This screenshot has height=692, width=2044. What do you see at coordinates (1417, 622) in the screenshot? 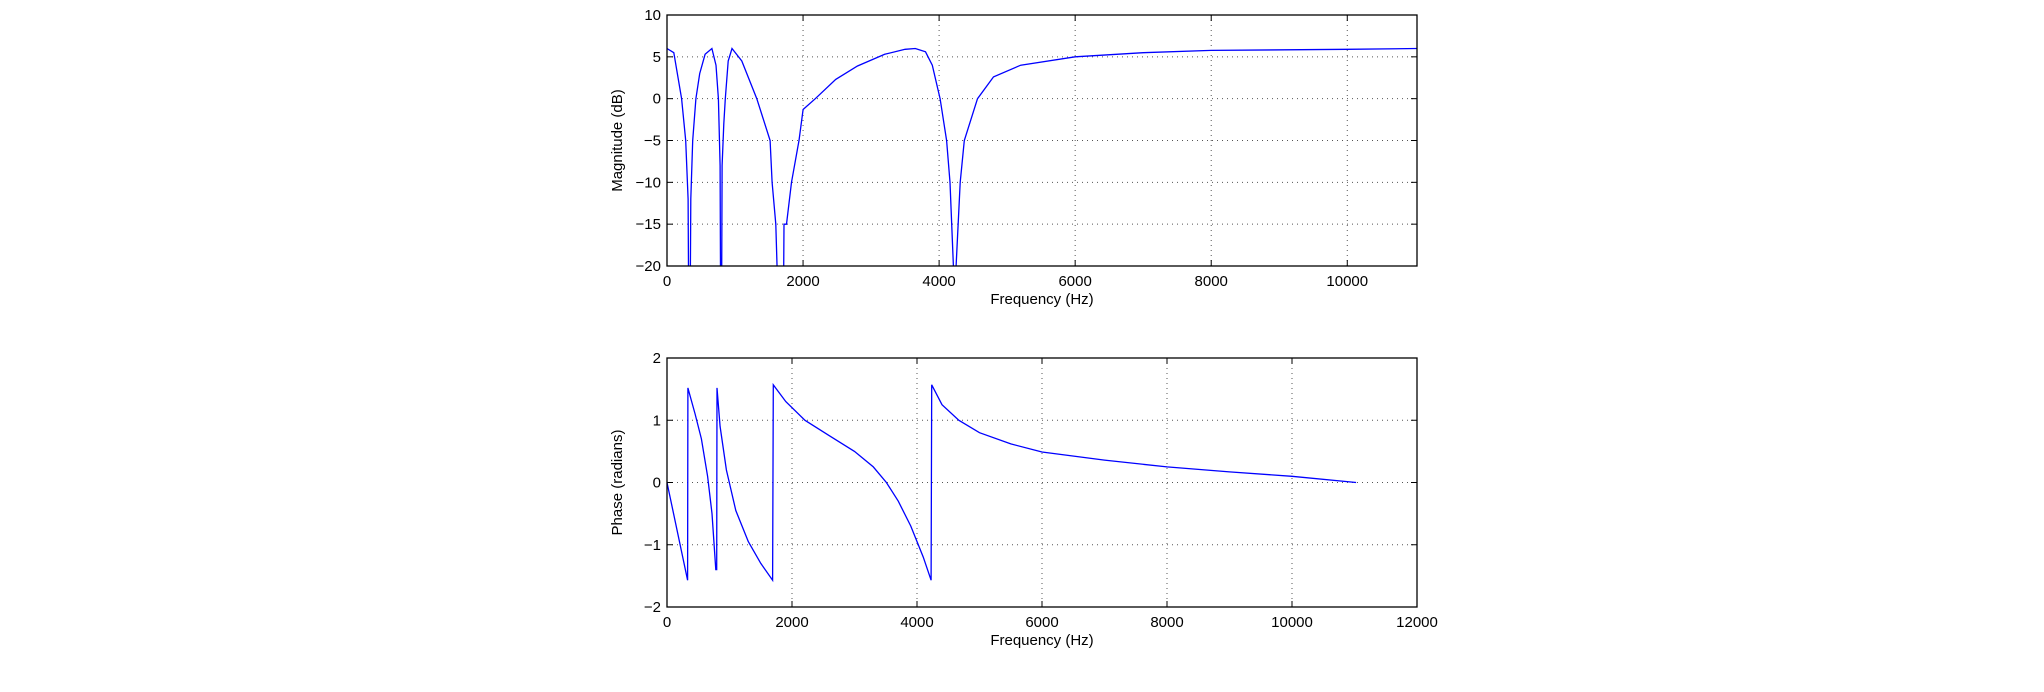
I see `x-tick-label: 12000` at bounding box center [1417, 622].